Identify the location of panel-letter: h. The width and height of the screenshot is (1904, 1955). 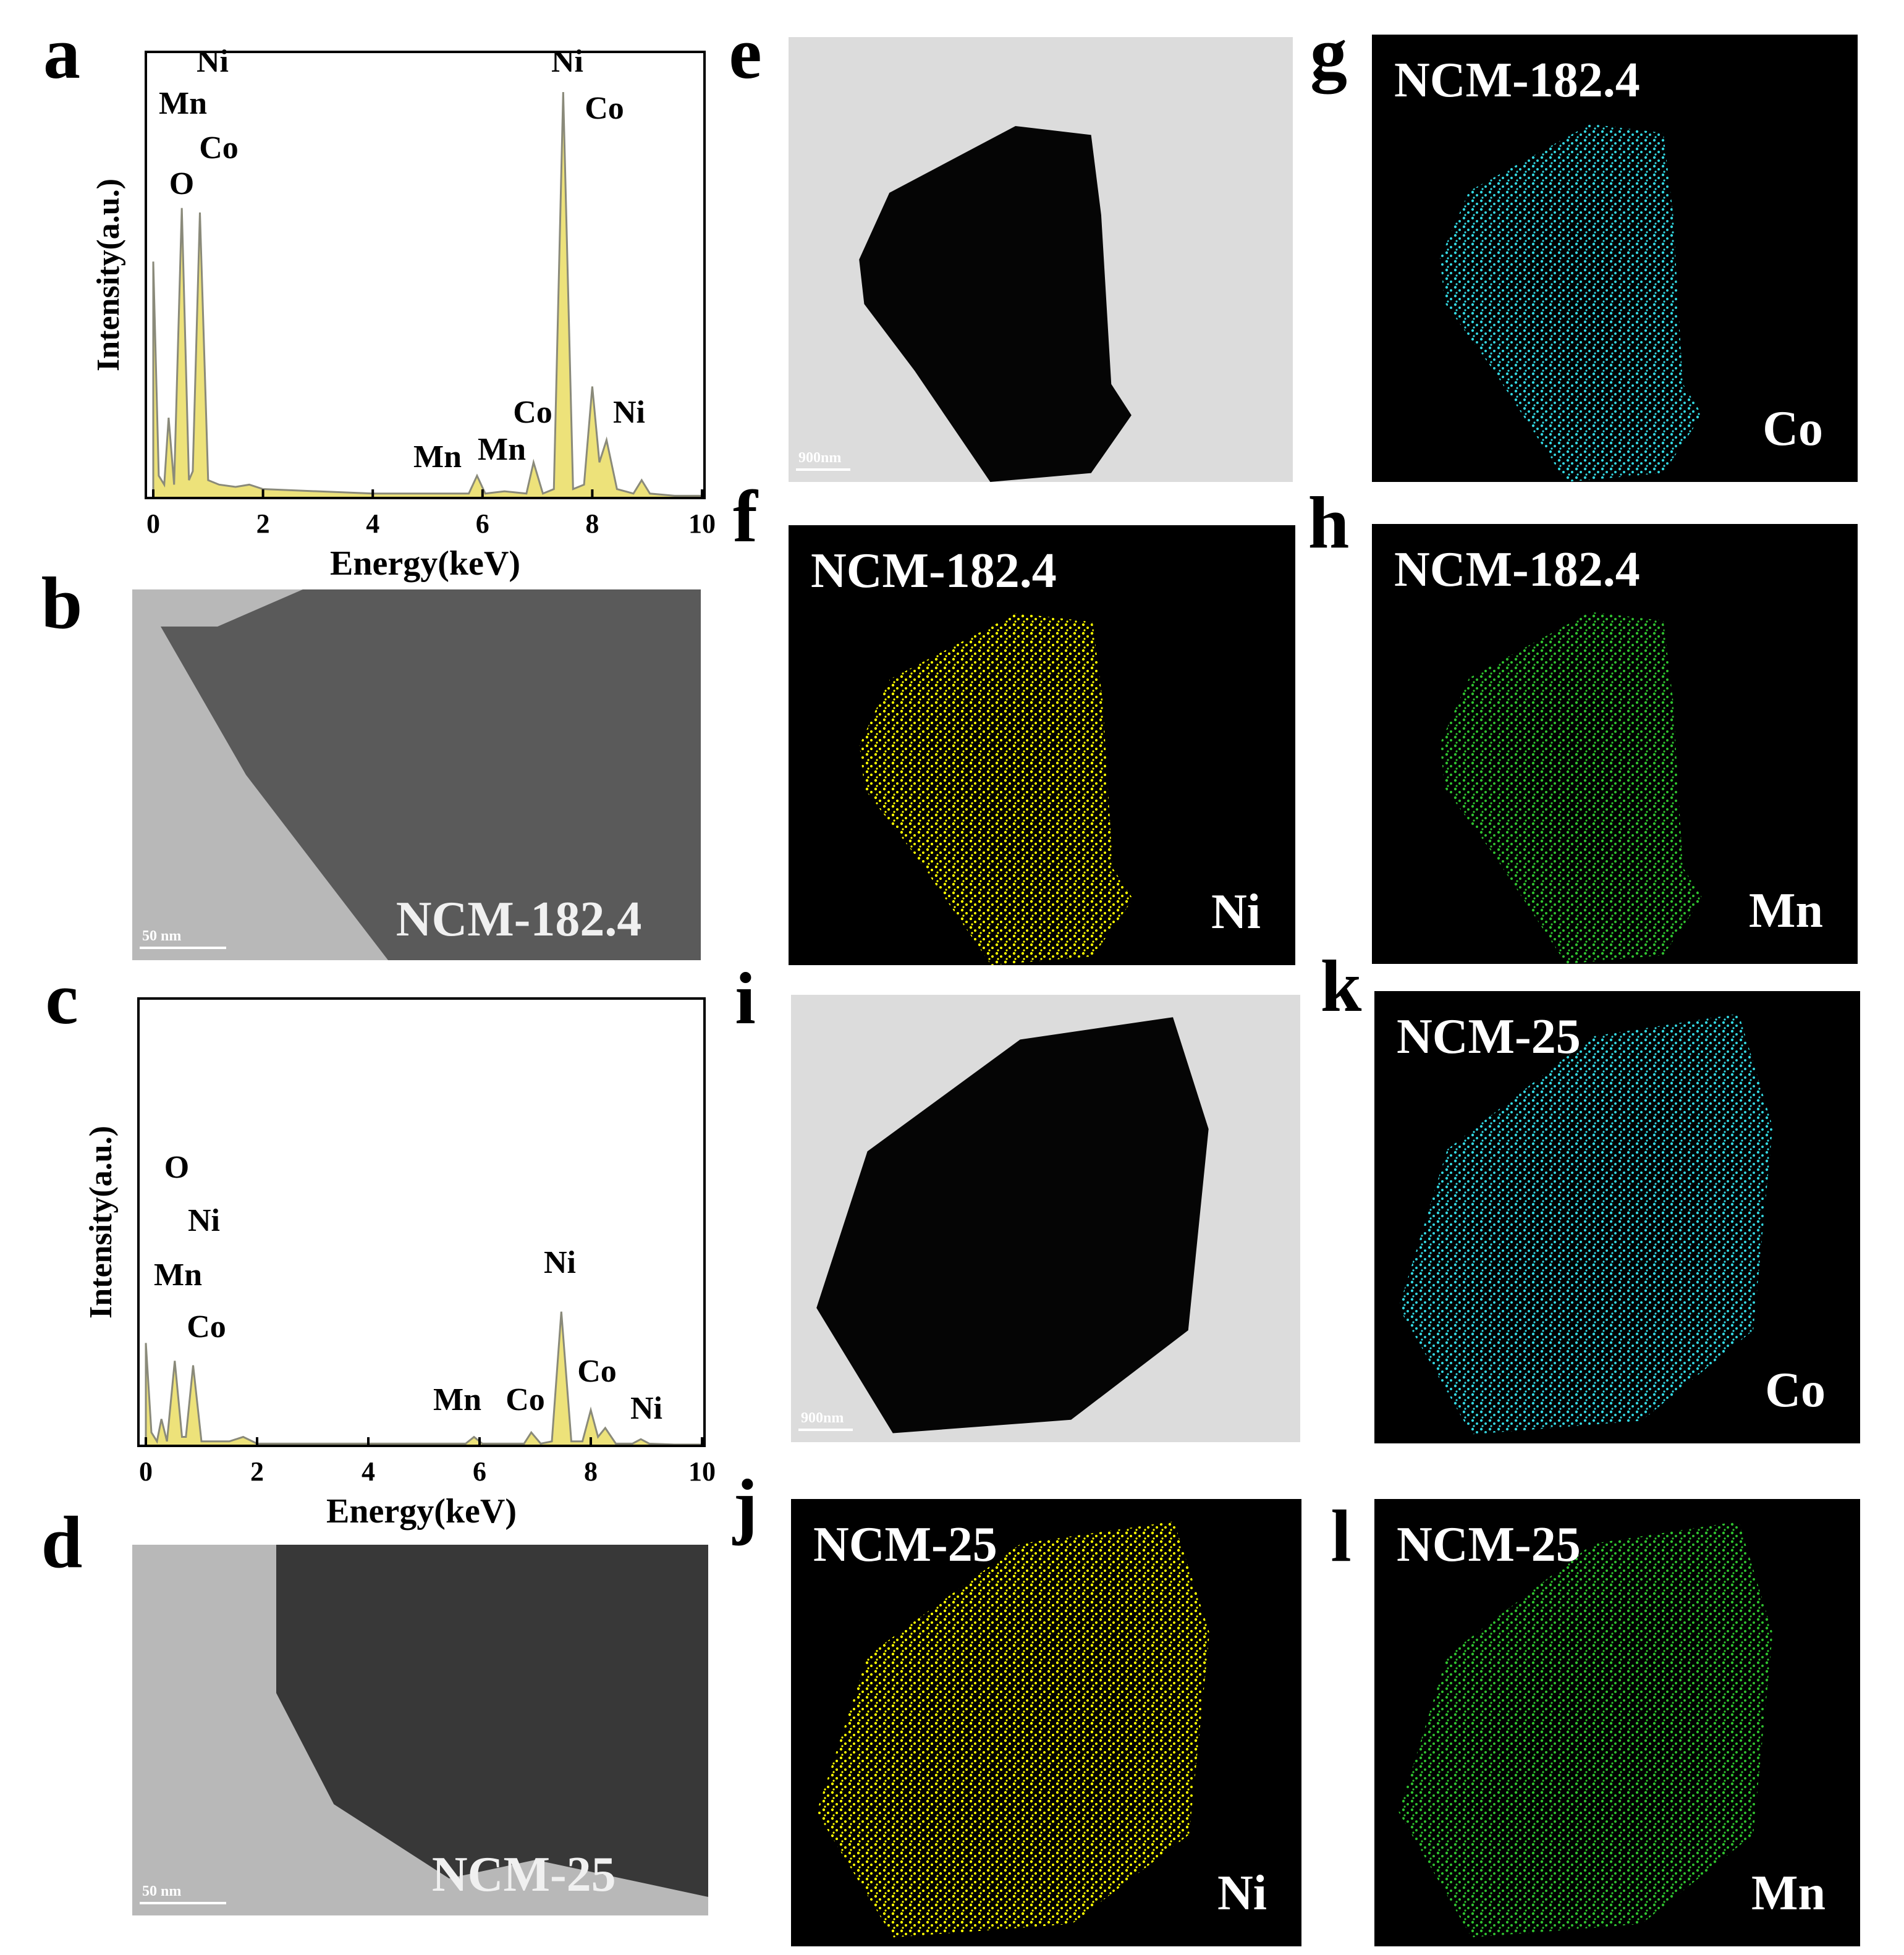
(1329, 522).